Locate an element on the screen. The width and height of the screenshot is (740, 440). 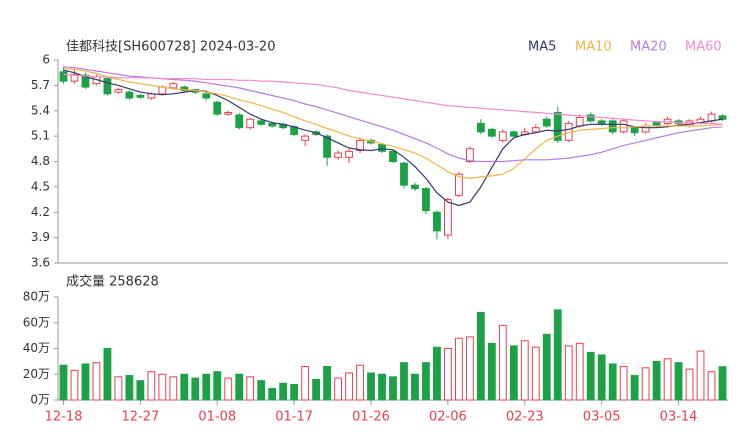
legend-label: MA20 is located at coordinates (648, 47).